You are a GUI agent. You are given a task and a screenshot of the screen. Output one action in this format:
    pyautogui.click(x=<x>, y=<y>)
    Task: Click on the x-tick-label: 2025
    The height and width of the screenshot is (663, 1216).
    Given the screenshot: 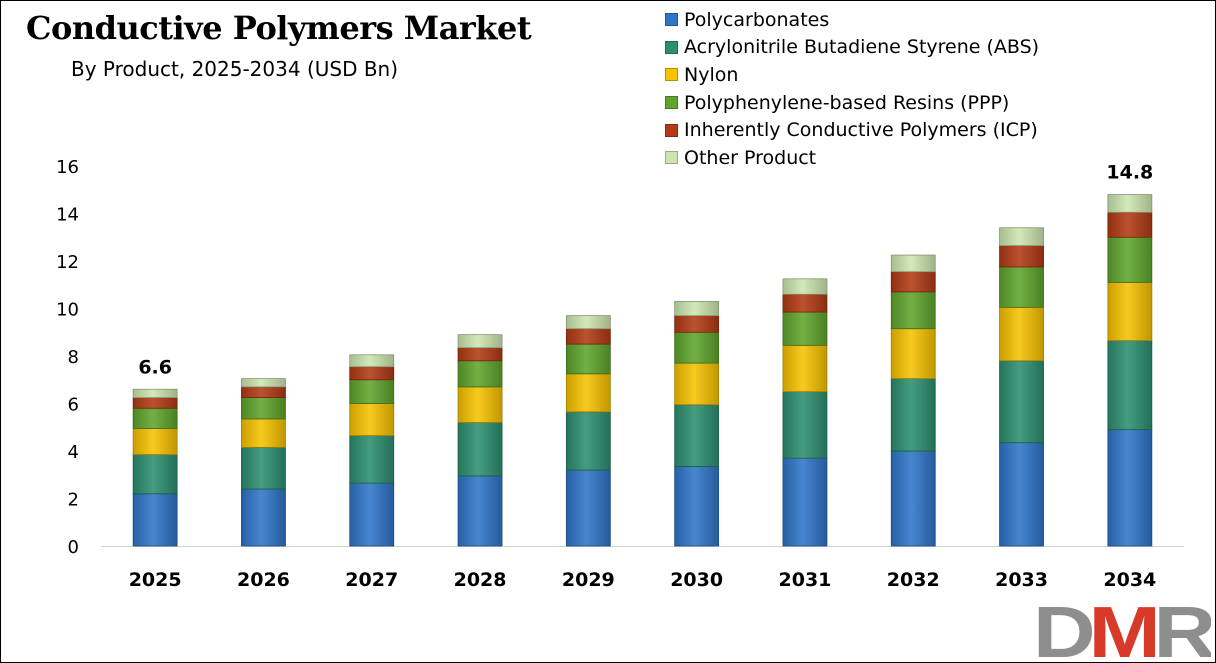 What is the action you would take?
    pyautogui.click(x=155, y=580)
    